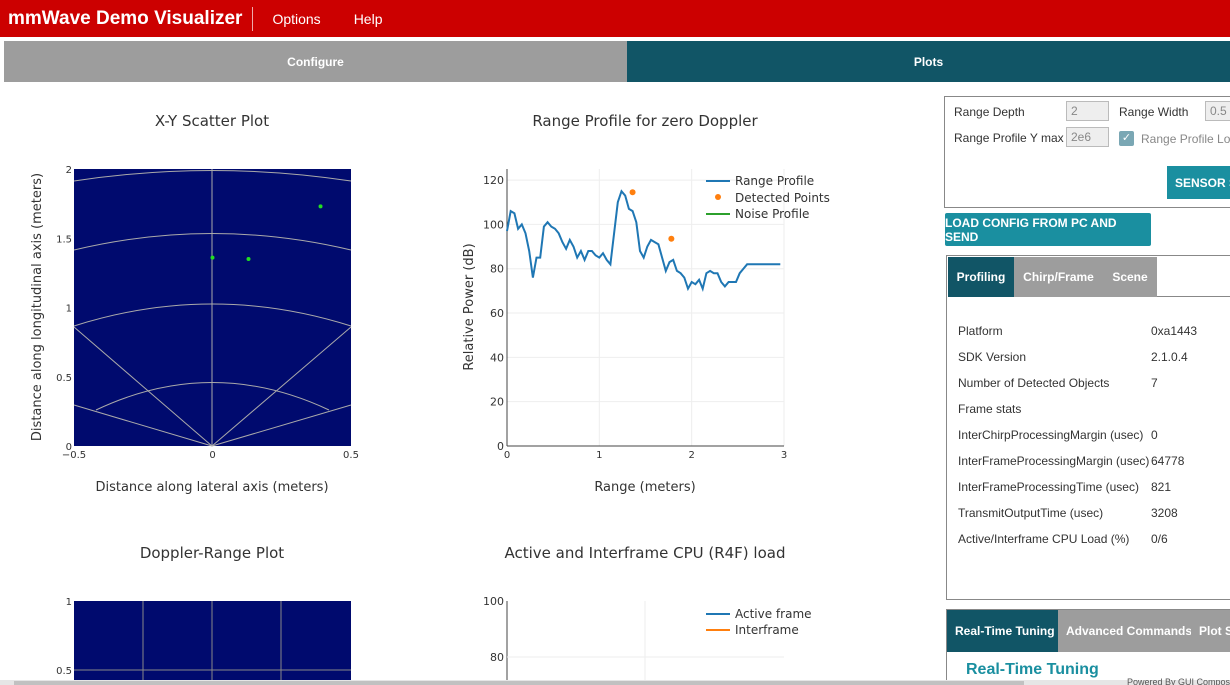  Describe the element at coordinates (772, 214) in the screenshot. I see `legend-noise-profile: Noise Profile` at that location.